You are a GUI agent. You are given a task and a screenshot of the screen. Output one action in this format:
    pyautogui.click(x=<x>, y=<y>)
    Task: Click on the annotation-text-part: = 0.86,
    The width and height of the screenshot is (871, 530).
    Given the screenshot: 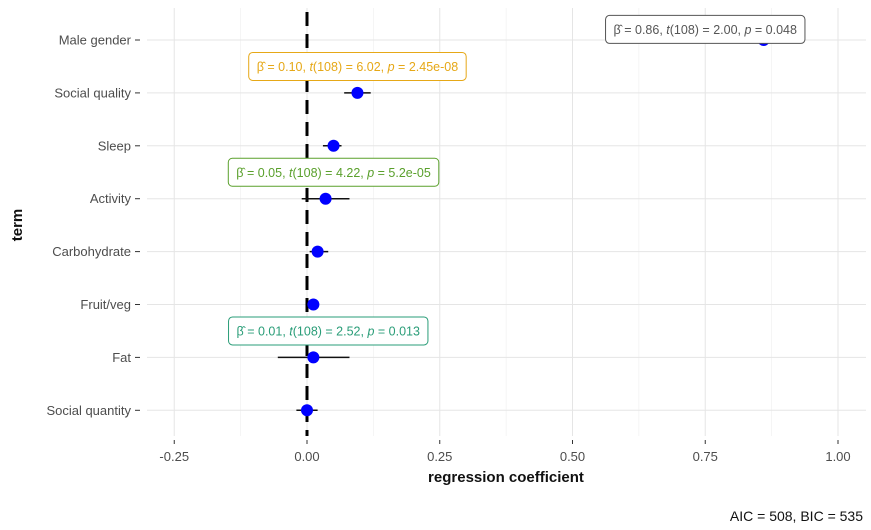 What is the action you would take?
    pyautogui.click(x=644, y=30)
    